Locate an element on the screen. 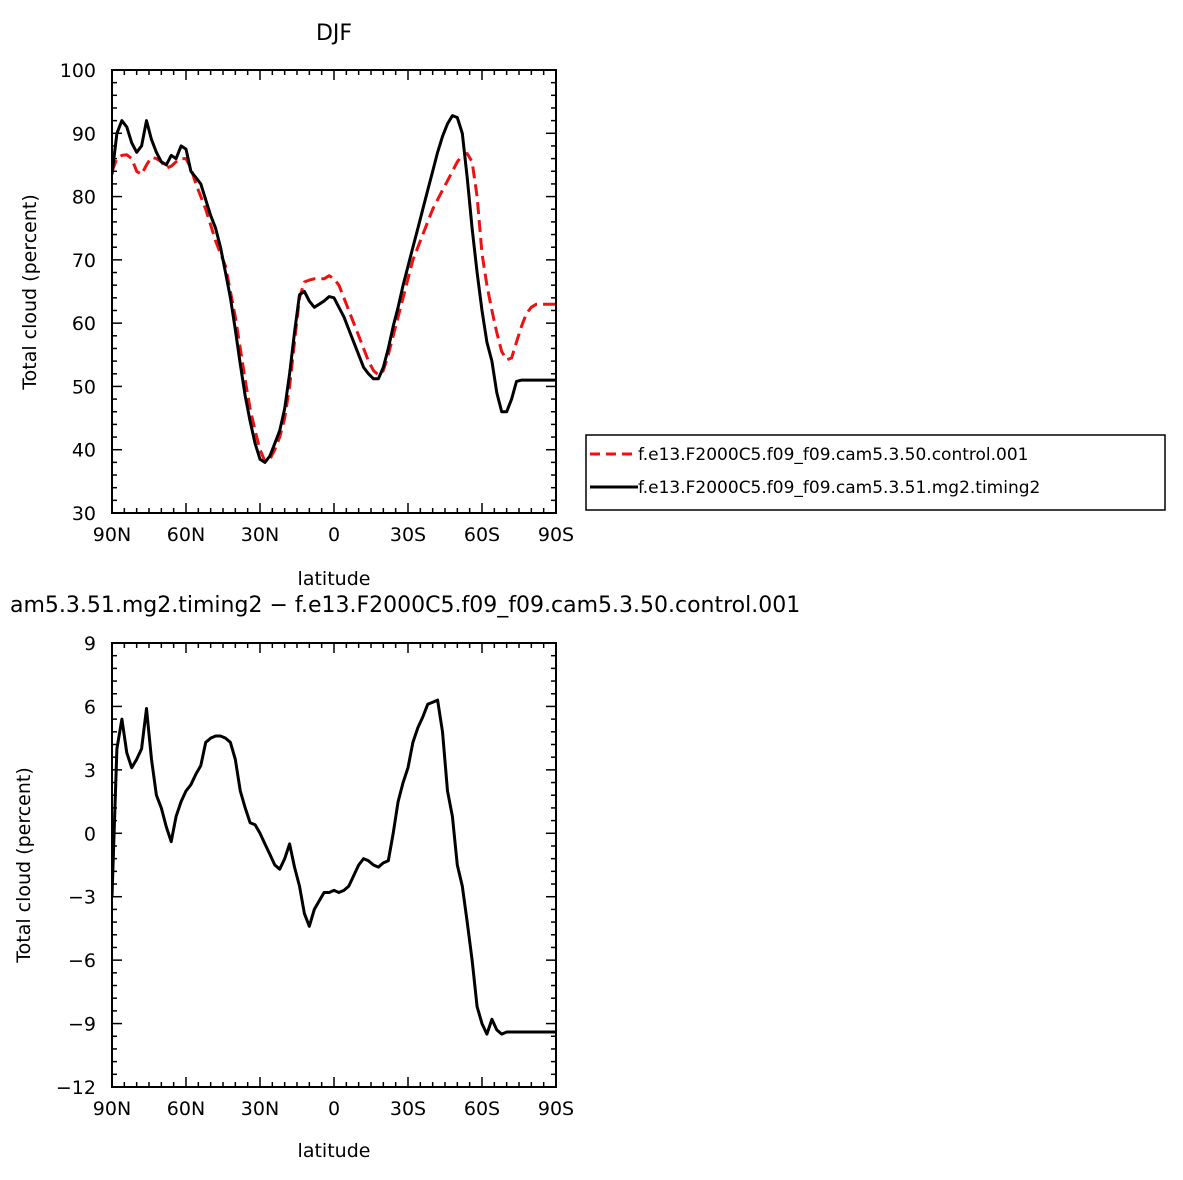 The image size is (1183, 1180). x-axis-label-difference: latitude is located at coordinates (334, 1151).